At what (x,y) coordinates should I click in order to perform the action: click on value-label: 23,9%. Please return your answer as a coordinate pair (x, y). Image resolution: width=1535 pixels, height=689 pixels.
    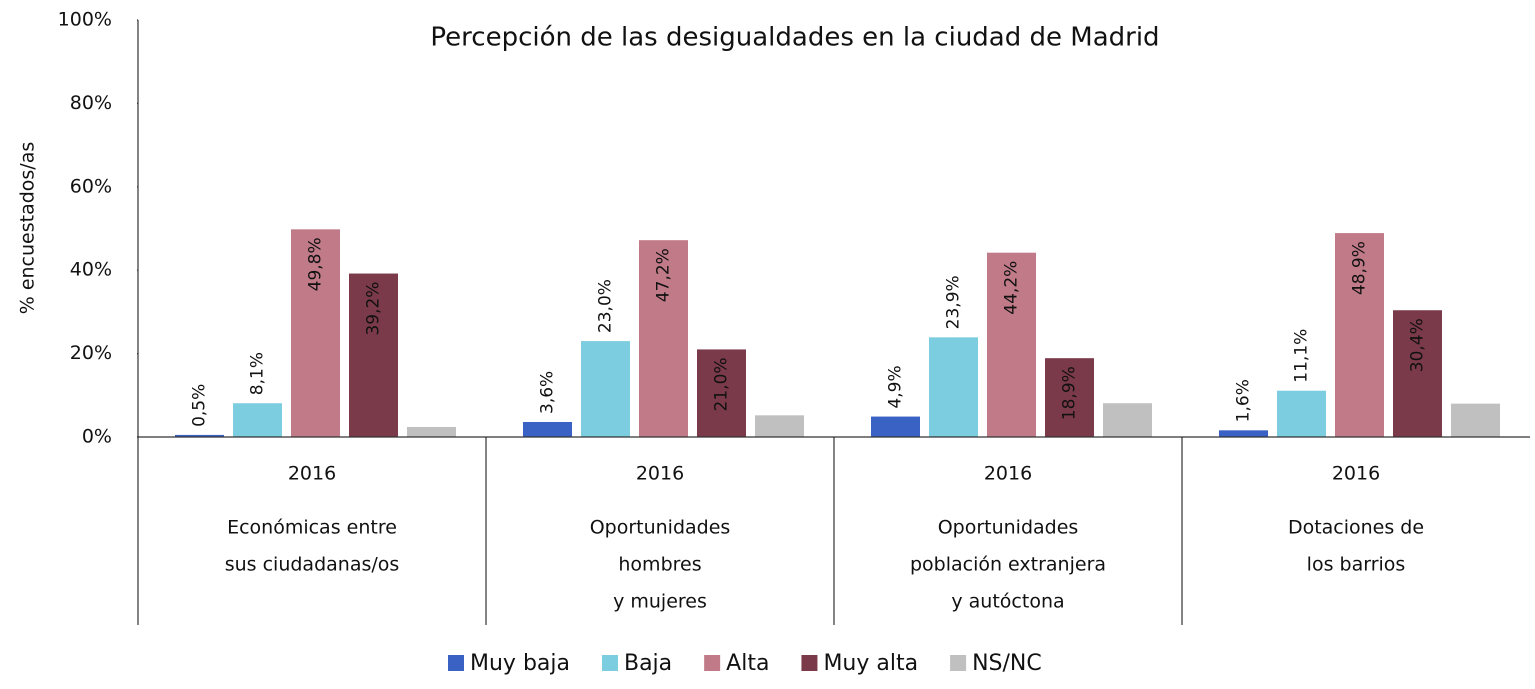
    Looking at the image, I should click on (954, 302).